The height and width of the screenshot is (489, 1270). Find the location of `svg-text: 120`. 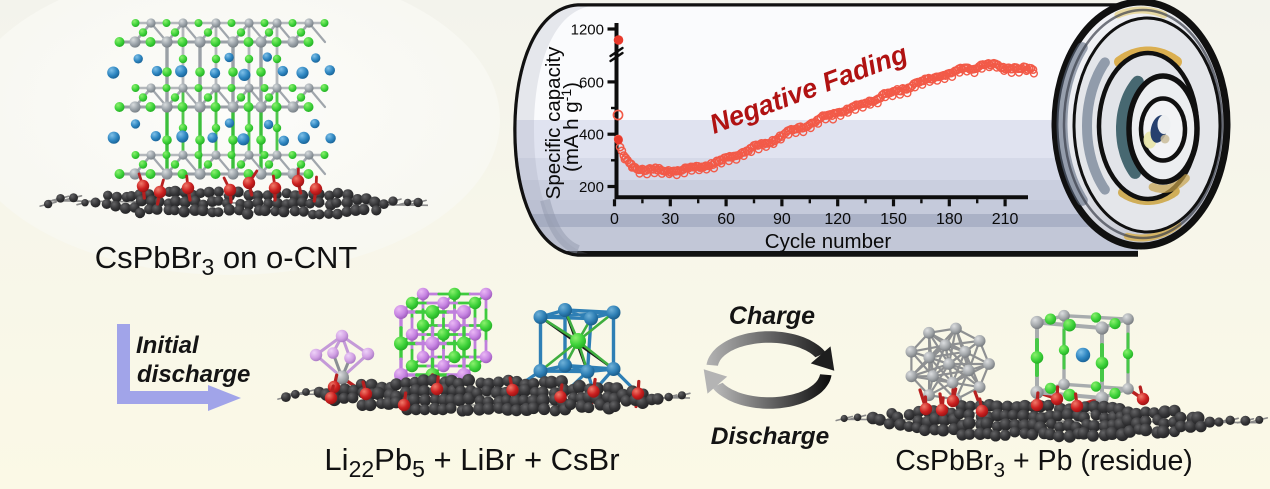

svg-text: 120 is located at coordinates (837, 219).